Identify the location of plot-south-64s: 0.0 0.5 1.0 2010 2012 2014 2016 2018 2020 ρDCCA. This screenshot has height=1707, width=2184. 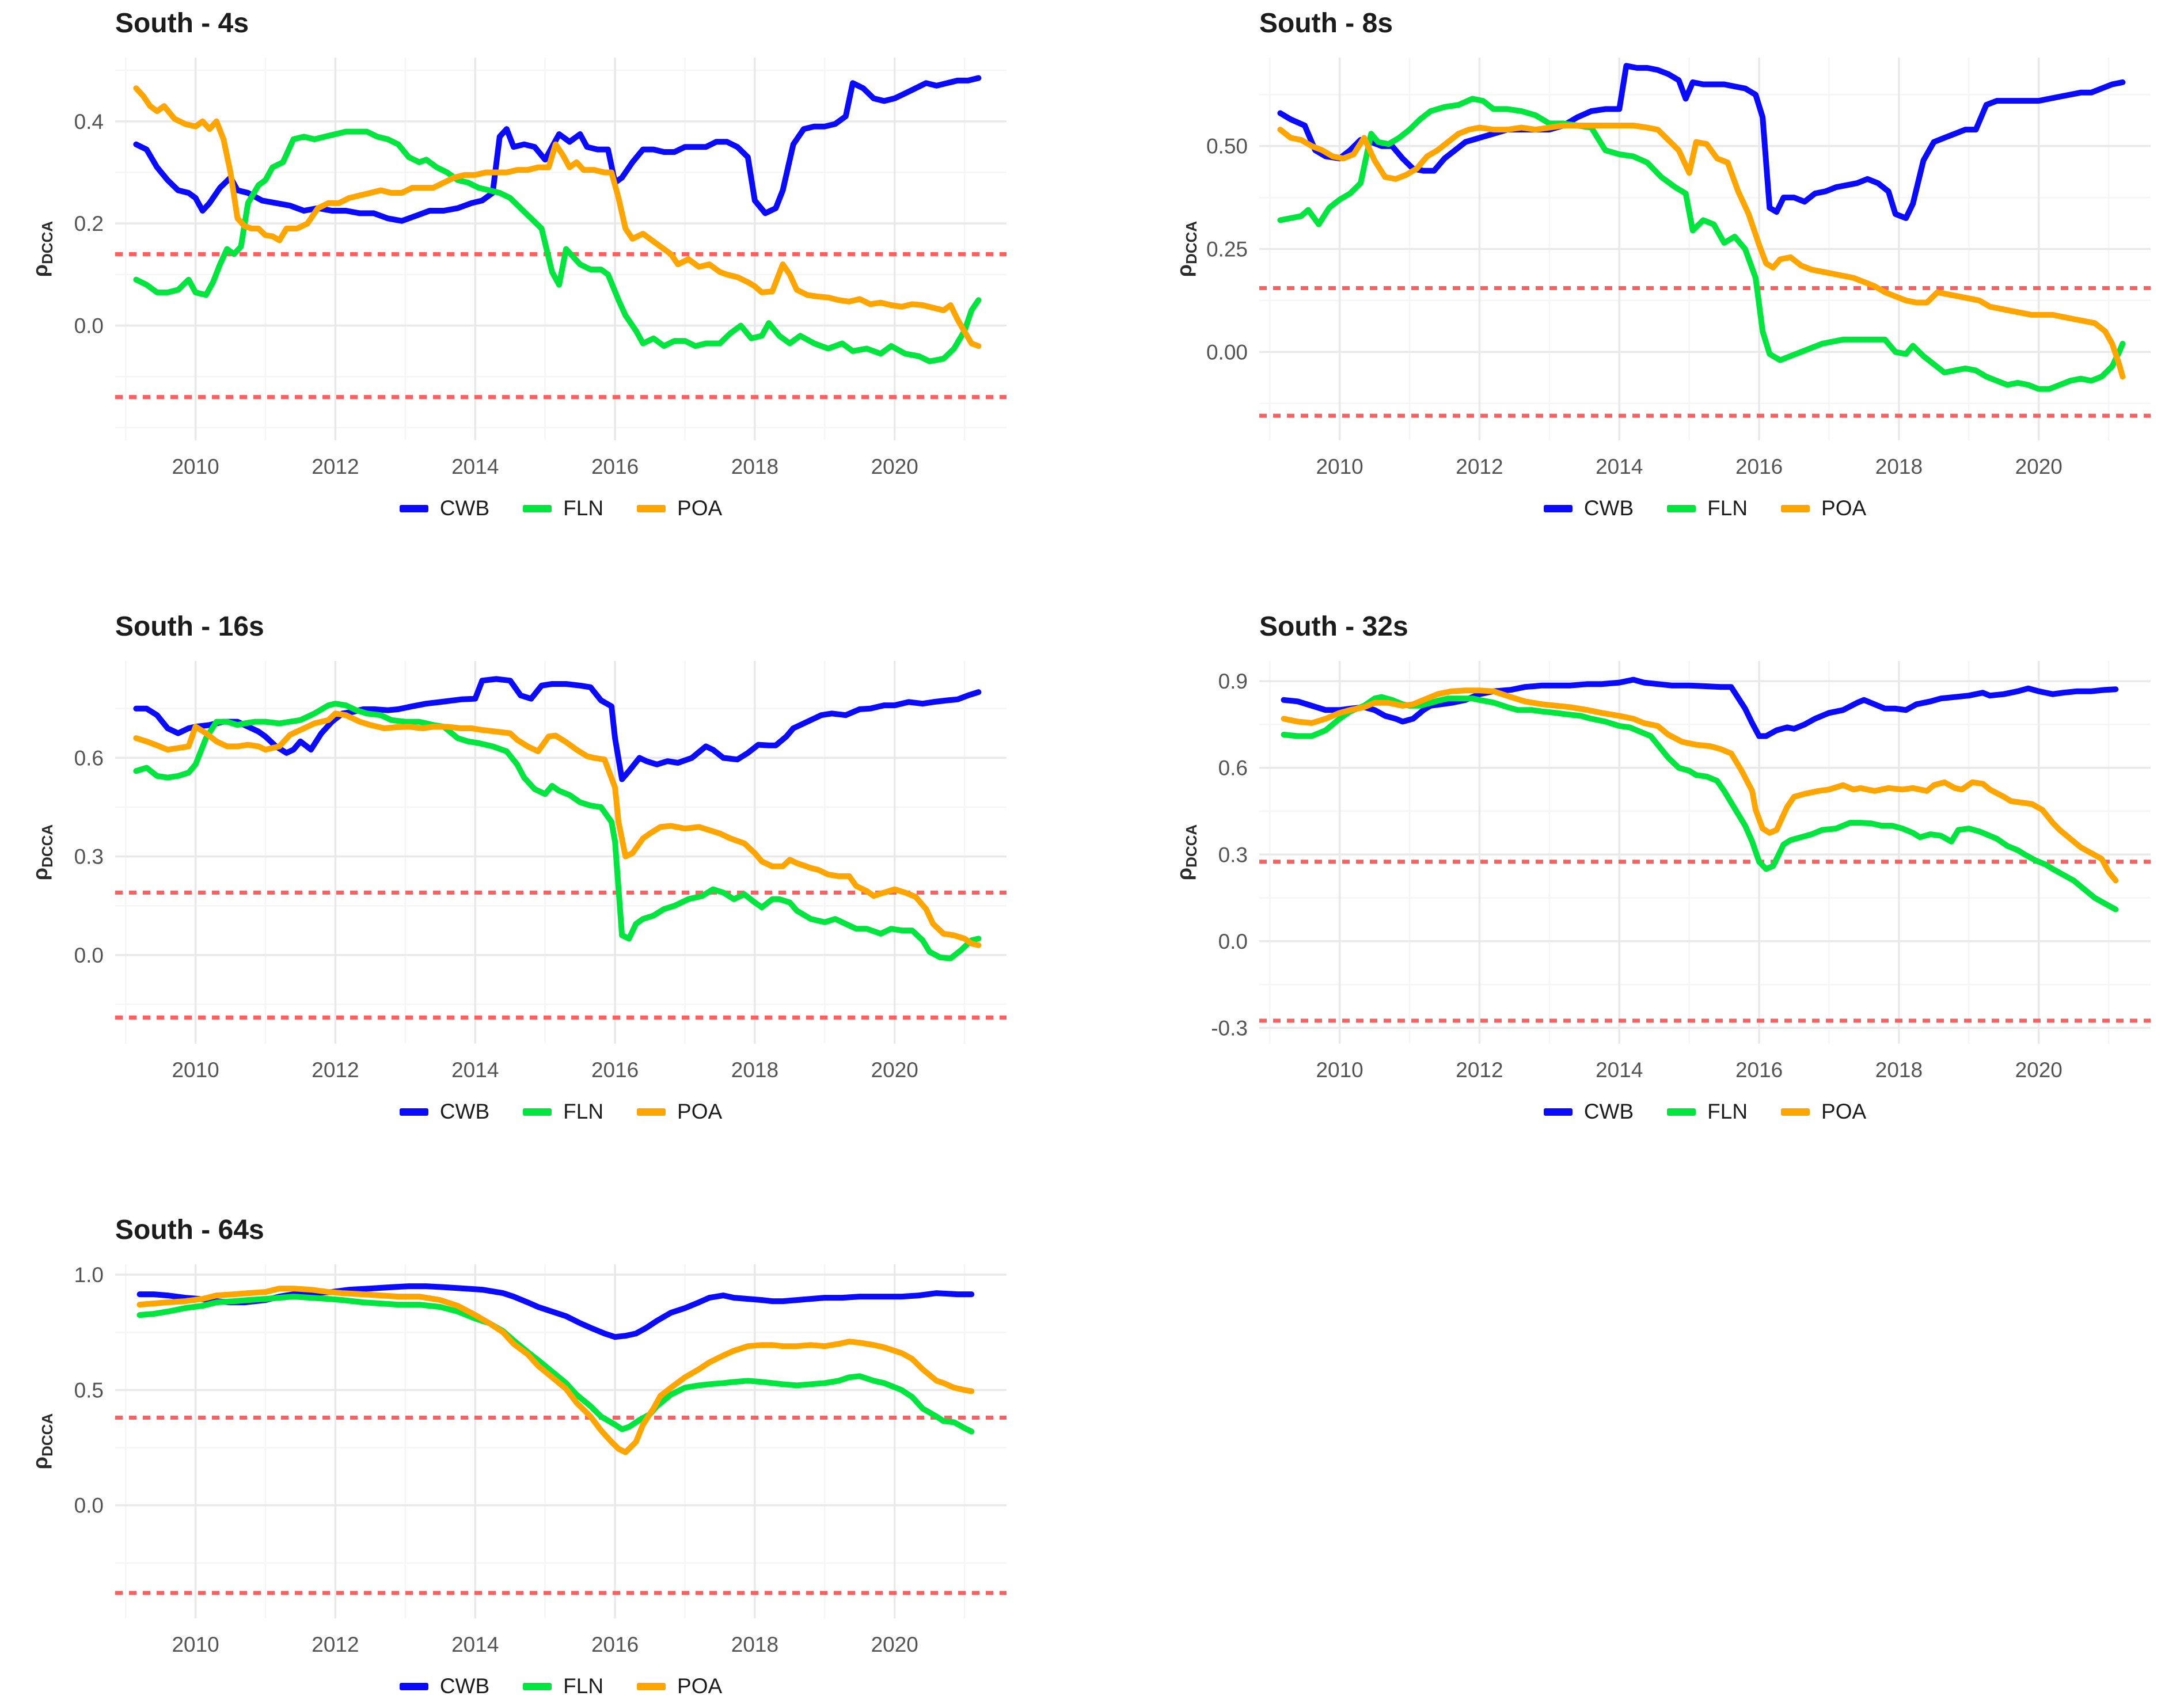
(517, 1459).